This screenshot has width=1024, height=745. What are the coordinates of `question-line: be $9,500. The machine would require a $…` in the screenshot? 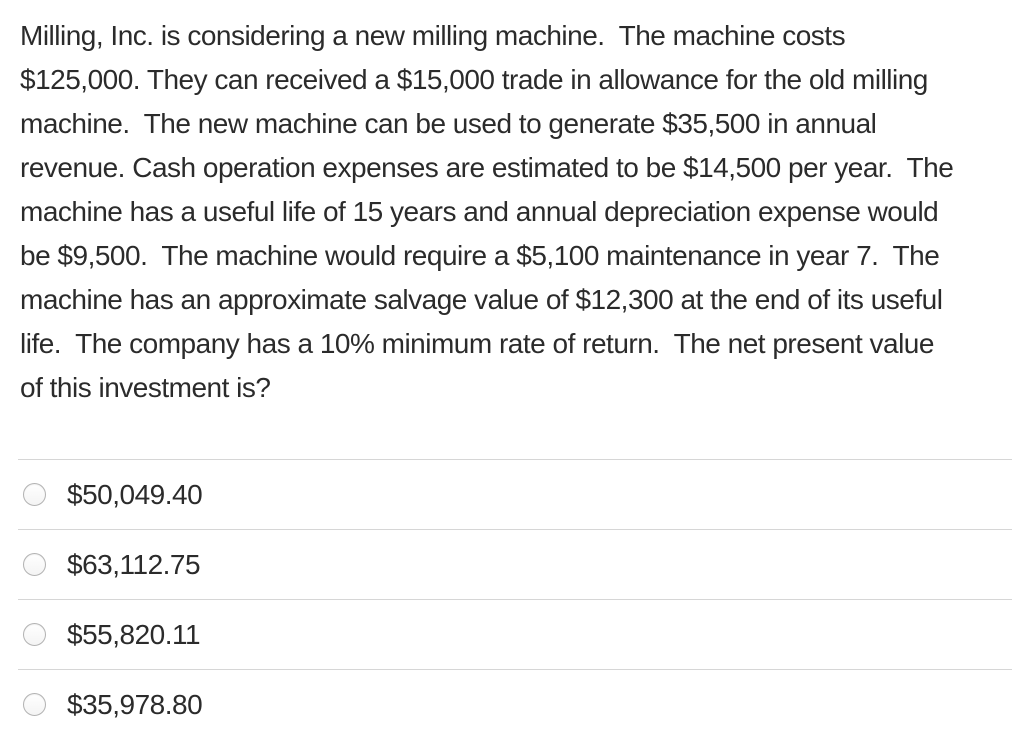 It's located at (480, 255).